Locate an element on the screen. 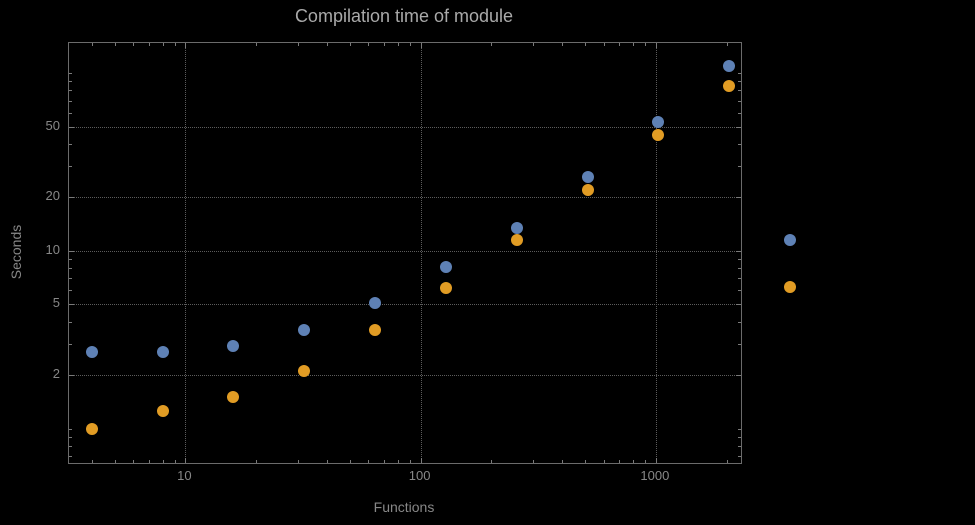  y-tick-label: 50 is located at coordinates (52, 125).